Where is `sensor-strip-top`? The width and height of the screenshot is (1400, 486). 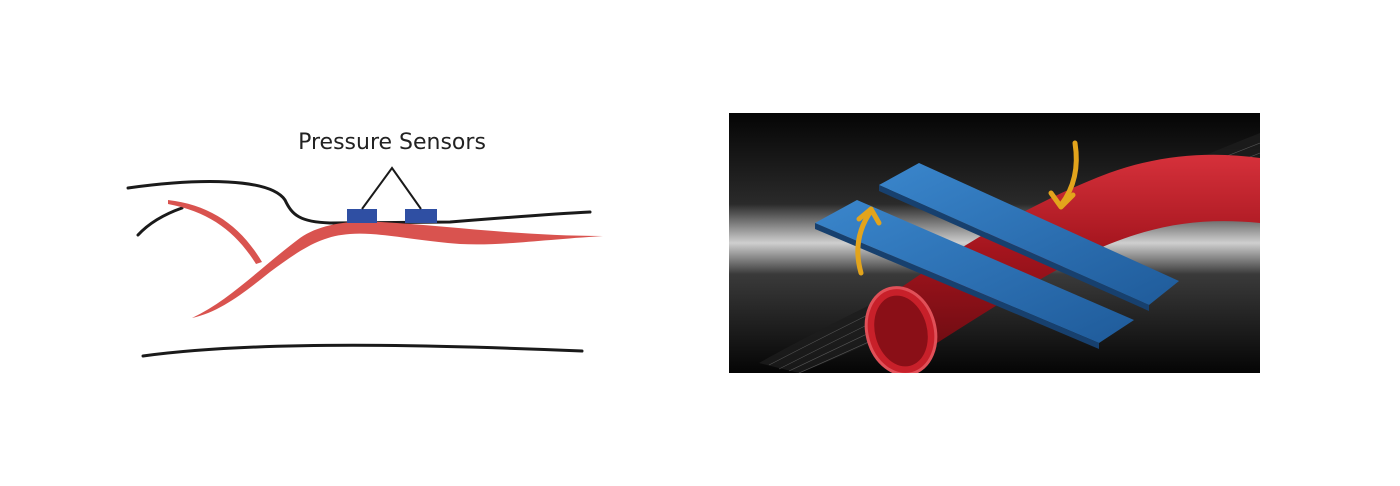
sensor-strip-top is located at coordinates (1029, 234).